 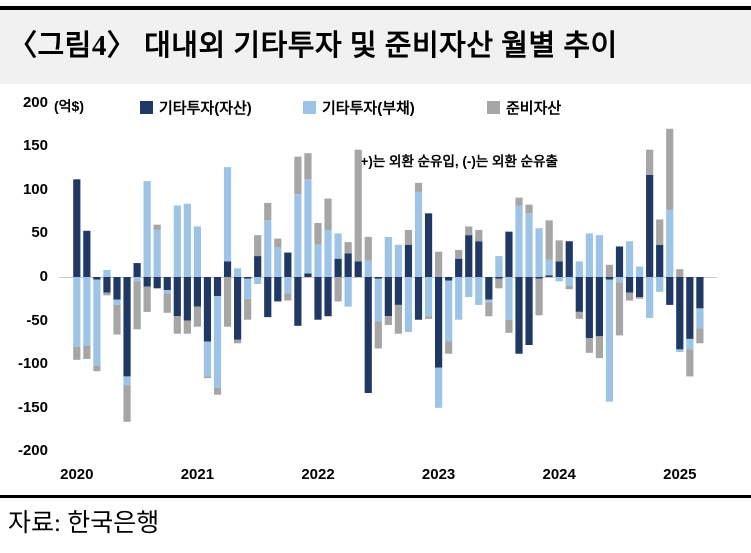 I want to click on bar-segment-2022-03-s1, so click(x=338, y=246).